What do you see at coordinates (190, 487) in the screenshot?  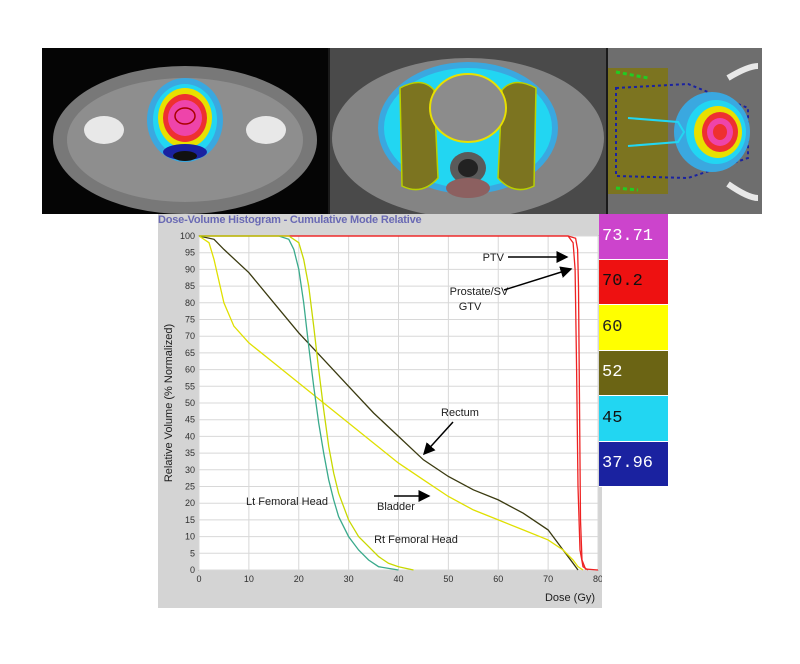 I see `y-tick-label: 25` at bounding box center [190, 487].